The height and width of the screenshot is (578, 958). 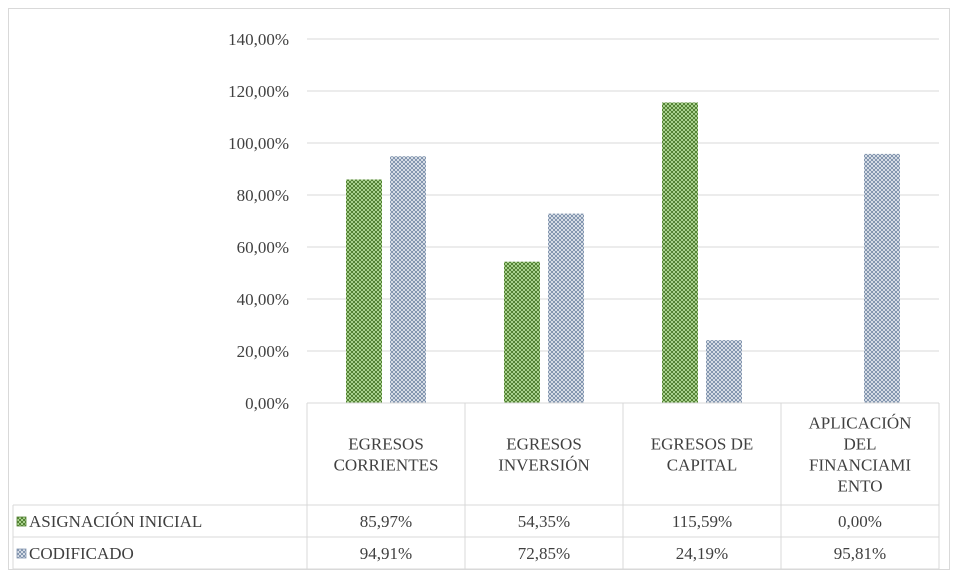 What do you see at coordinates (115, 521) in the screenshot?
I see `legend-series-name: ASIGNACIÓN INICIAL` at bounding box center [115, 521].